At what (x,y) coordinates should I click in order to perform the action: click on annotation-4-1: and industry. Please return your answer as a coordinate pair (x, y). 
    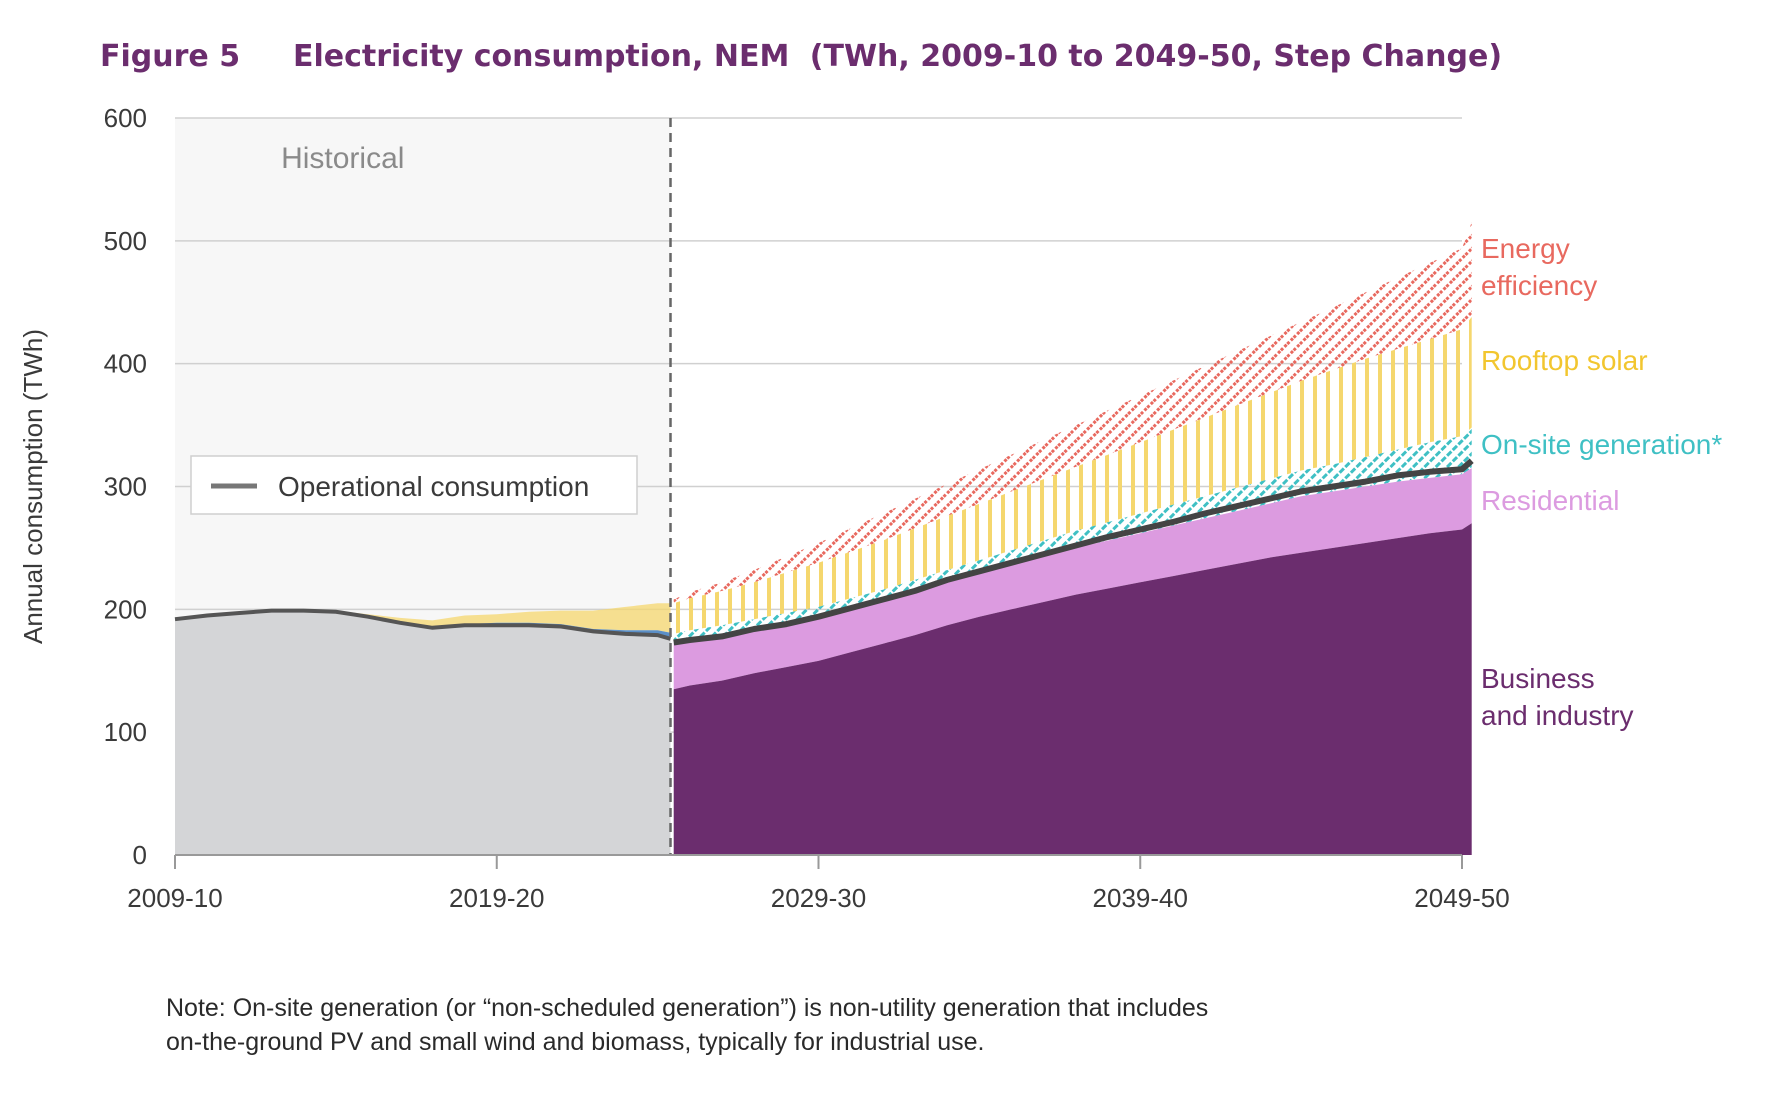
    Looking at the image, I should click on (1557, 715).